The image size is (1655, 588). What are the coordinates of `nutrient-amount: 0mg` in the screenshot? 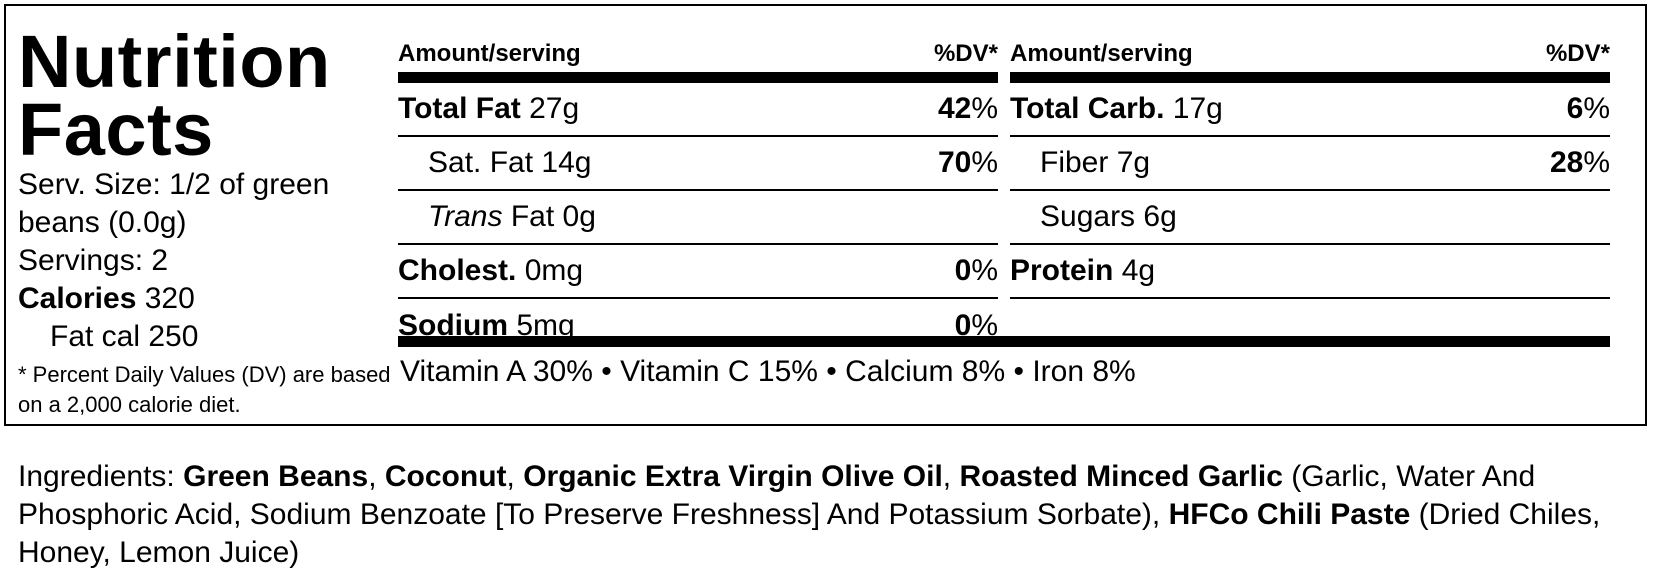 It's located at (554, 270).